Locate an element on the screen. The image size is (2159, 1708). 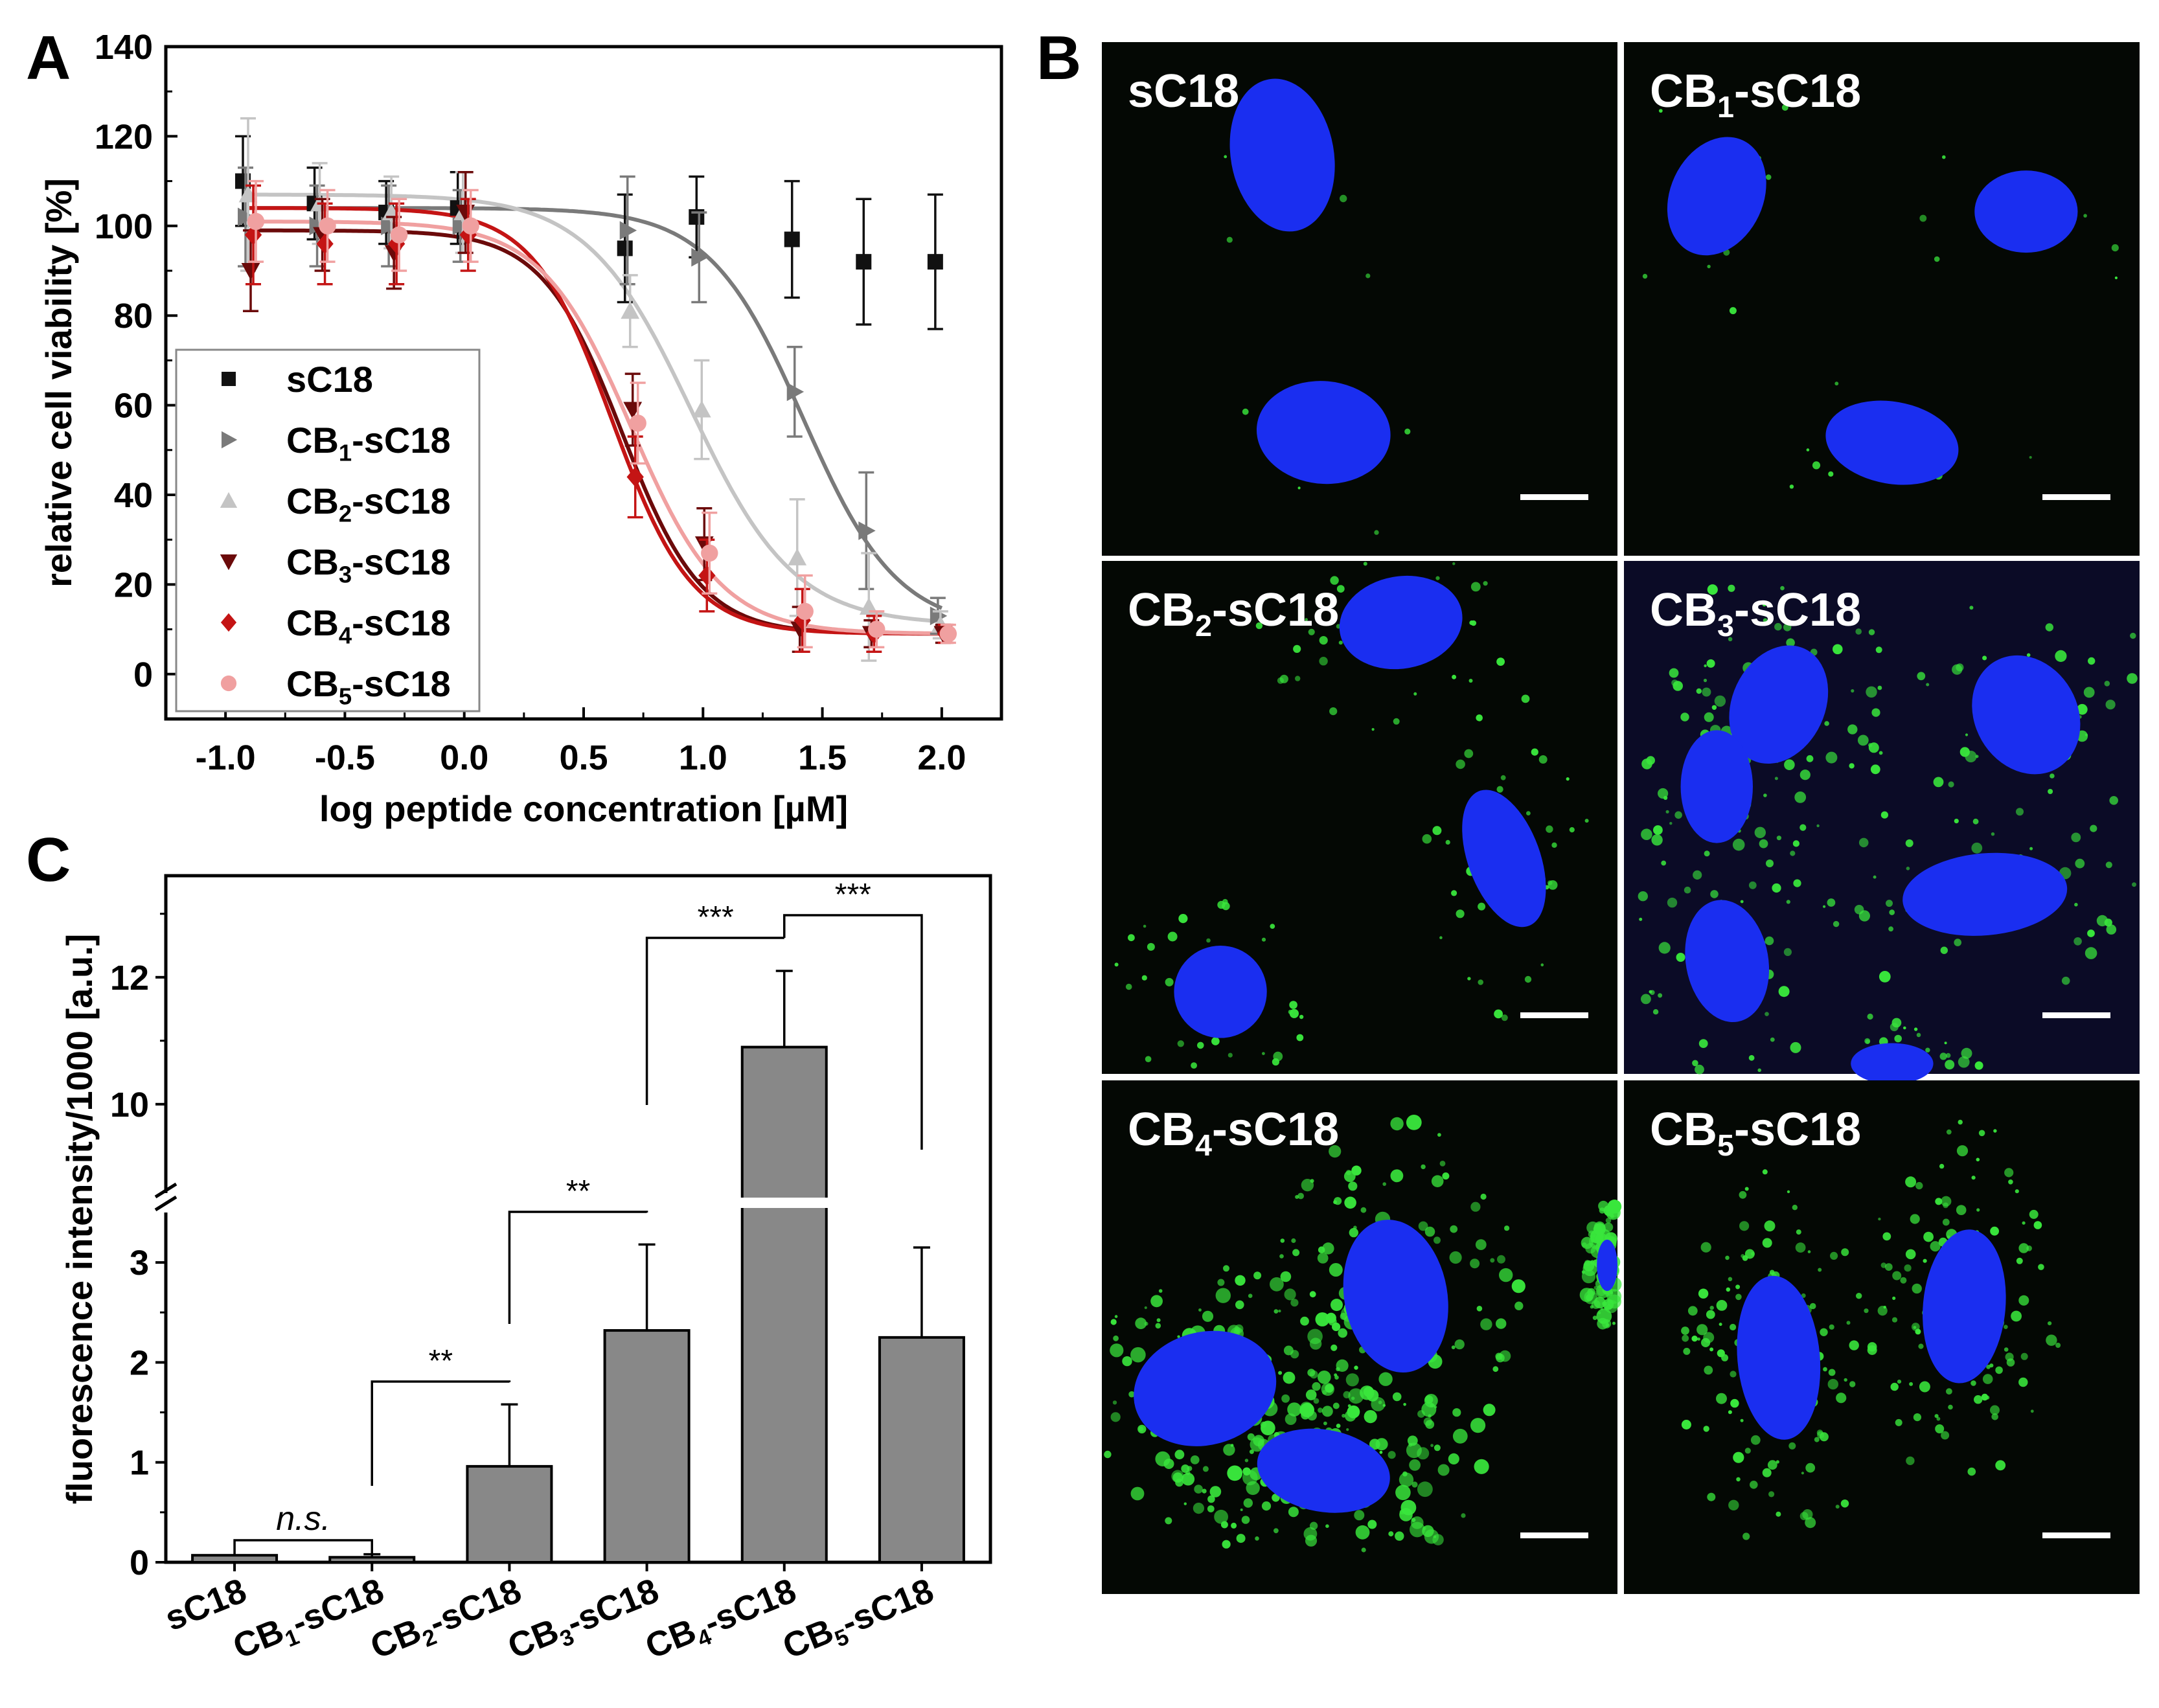
micrograph-label: sC18 is located at coordinates (1183, 91).